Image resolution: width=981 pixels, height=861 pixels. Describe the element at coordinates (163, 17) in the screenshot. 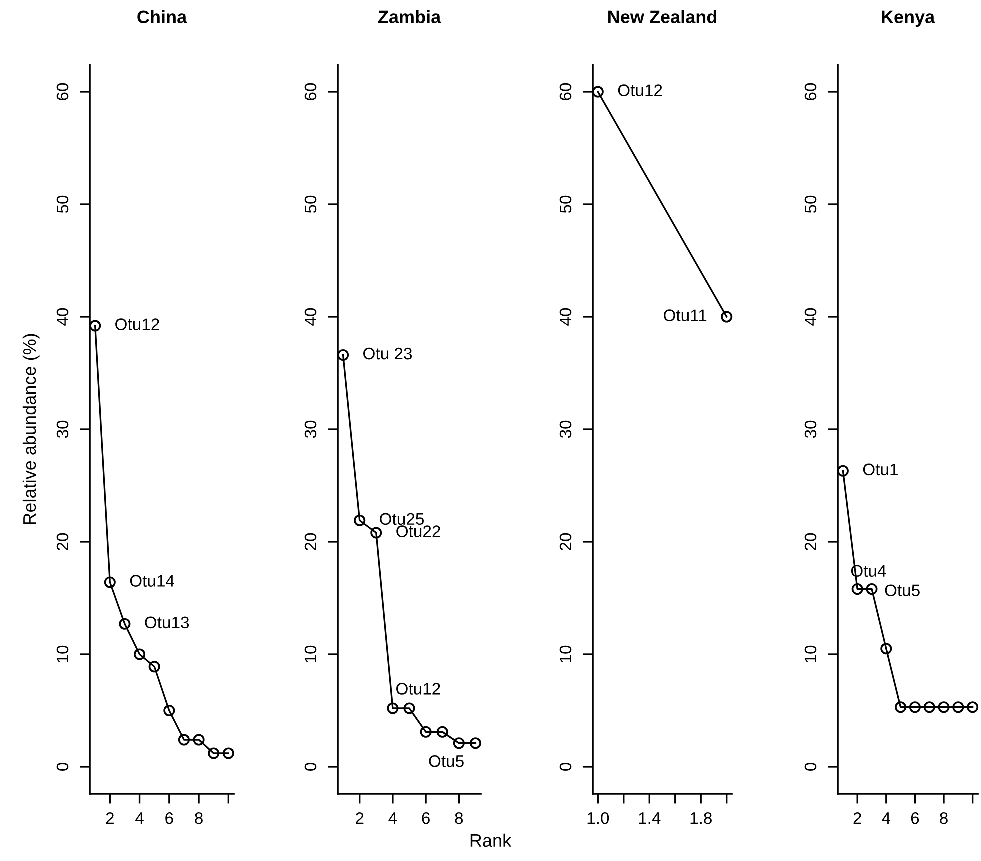

I see `chart-title: China` at that location.